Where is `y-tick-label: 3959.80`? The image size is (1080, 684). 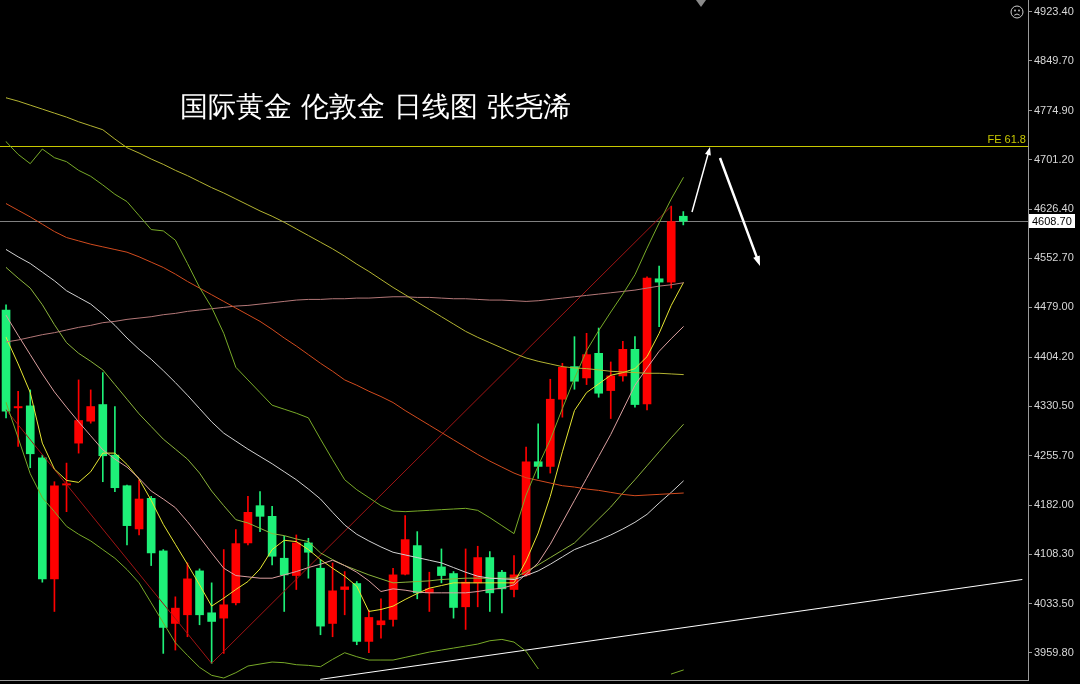 y-tick-label: 3959.80 is located at coordinates (1054, 651).